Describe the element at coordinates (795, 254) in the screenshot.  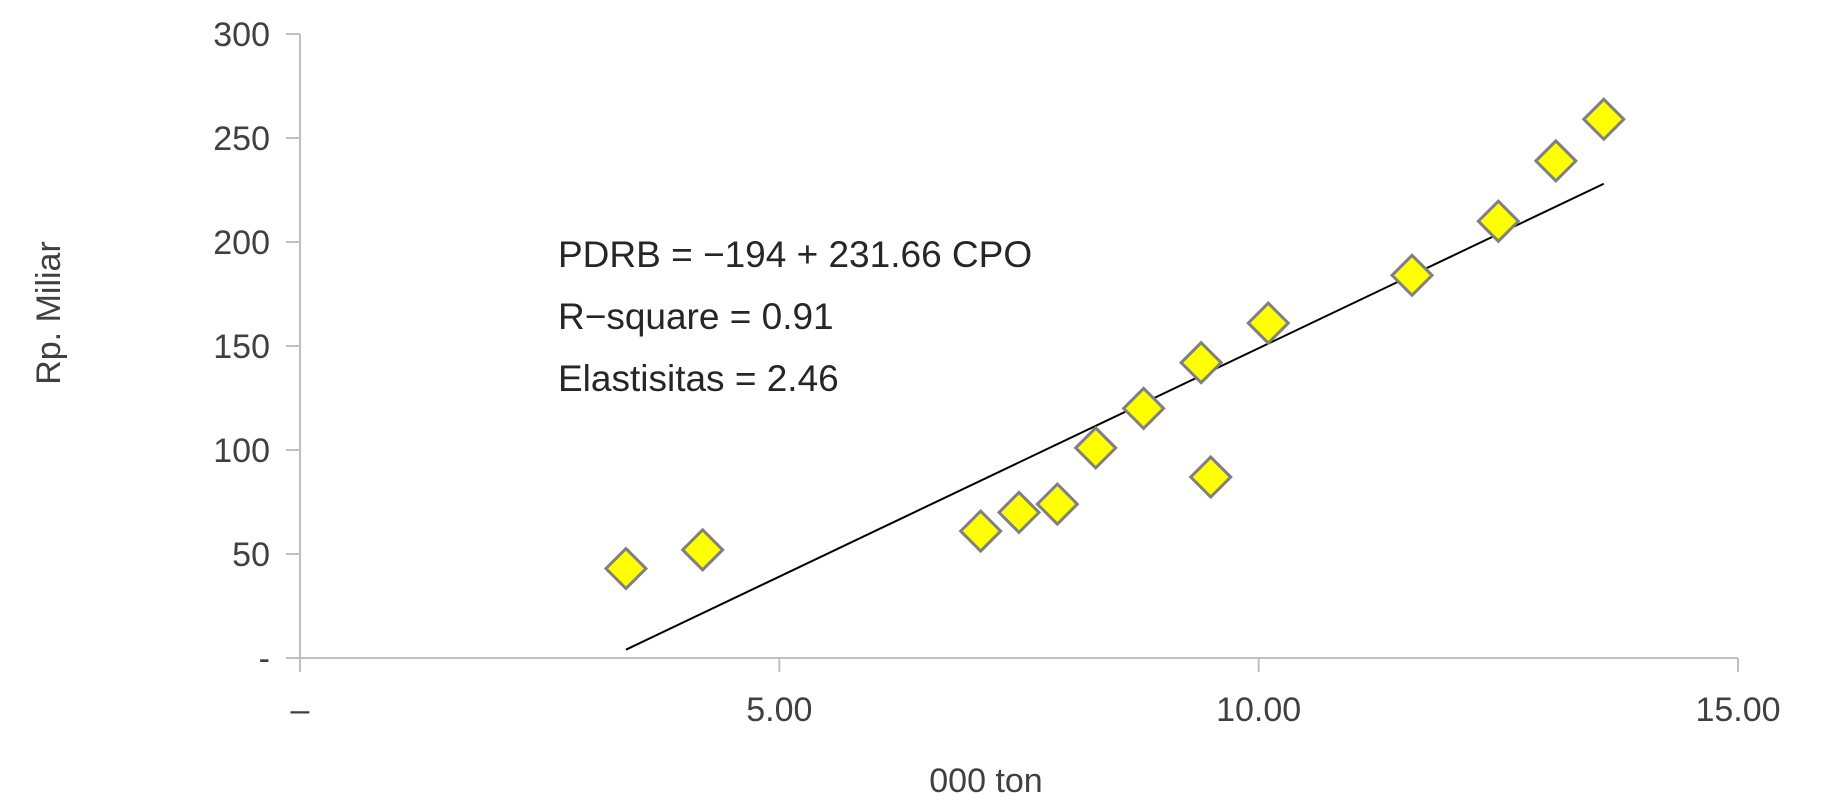
I see `equation-annotation: PDRB = −194 + 231.66 CPO` at that location.